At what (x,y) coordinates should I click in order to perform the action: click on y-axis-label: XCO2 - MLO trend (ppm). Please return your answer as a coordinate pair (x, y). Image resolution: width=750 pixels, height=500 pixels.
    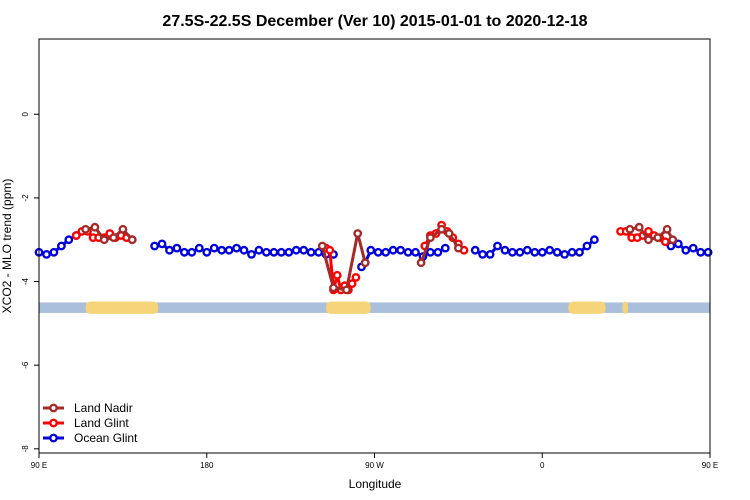
    Looking at the image, I should click on (7, 246).